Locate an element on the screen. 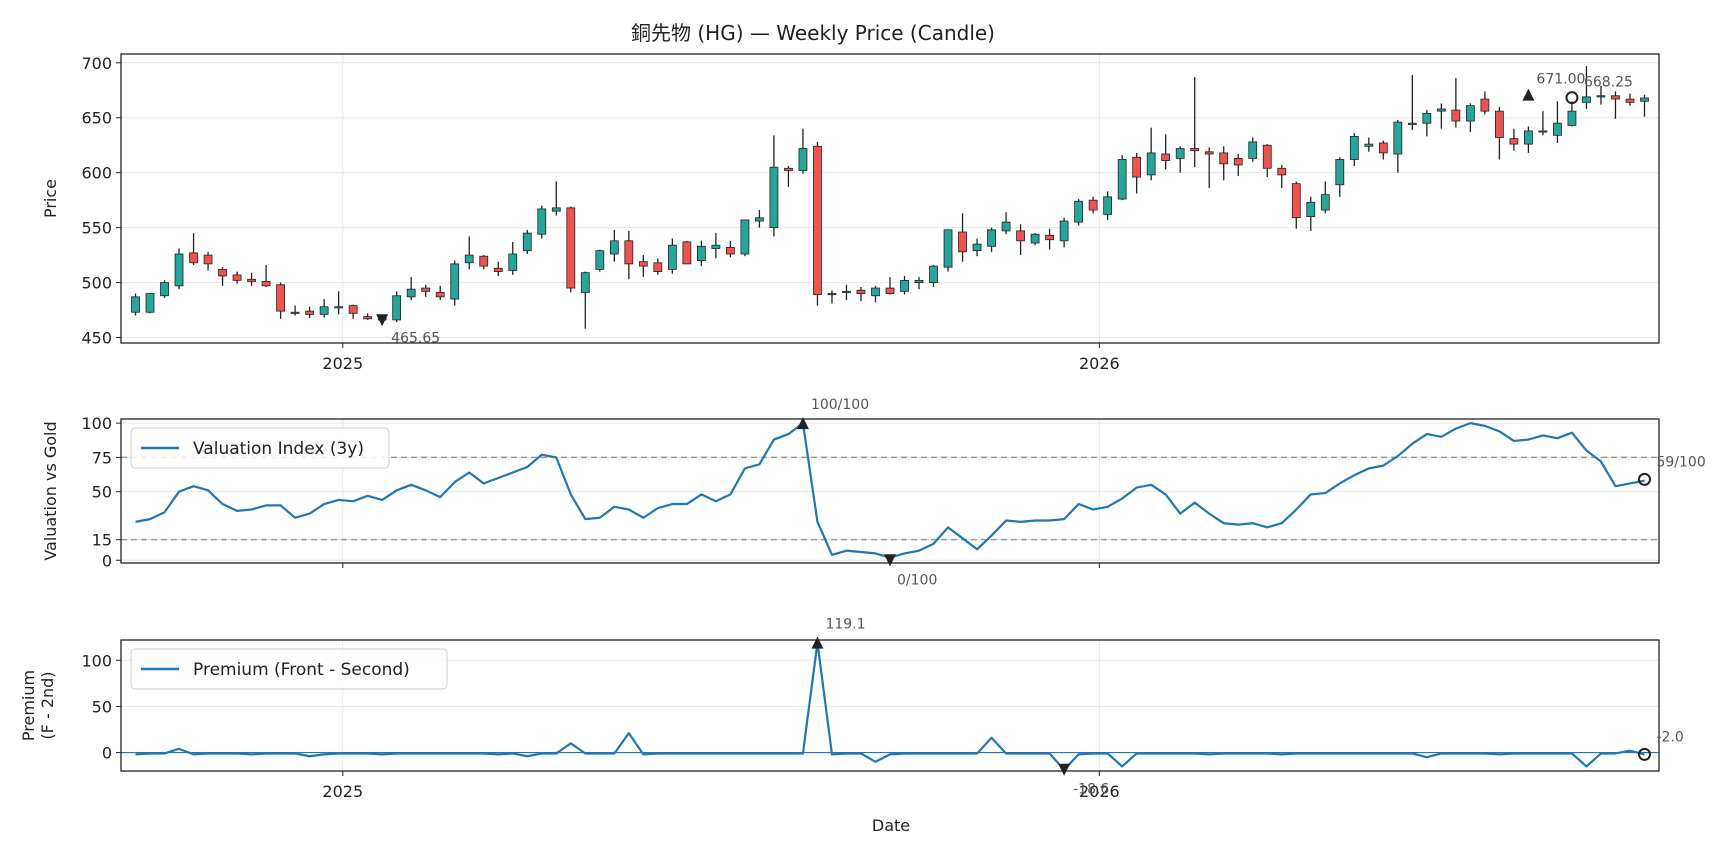  x-tick-label: 2025 is located at coordinates (342, 791).